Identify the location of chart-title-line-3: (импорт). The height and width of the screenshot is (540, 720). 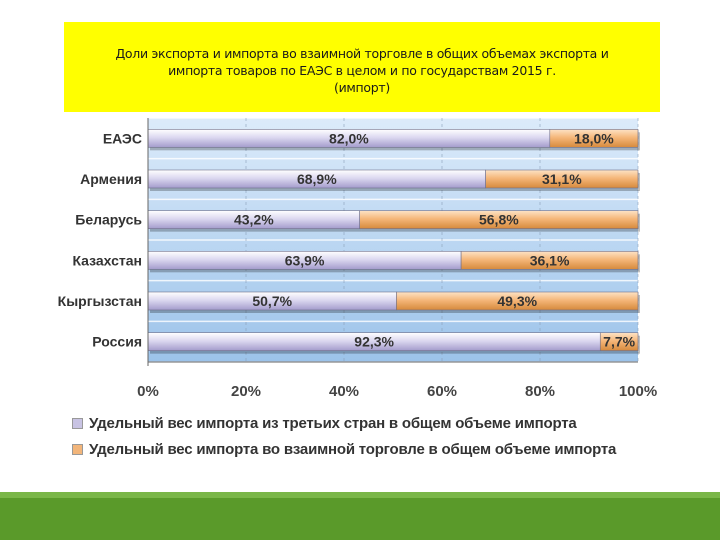
(362, 87).